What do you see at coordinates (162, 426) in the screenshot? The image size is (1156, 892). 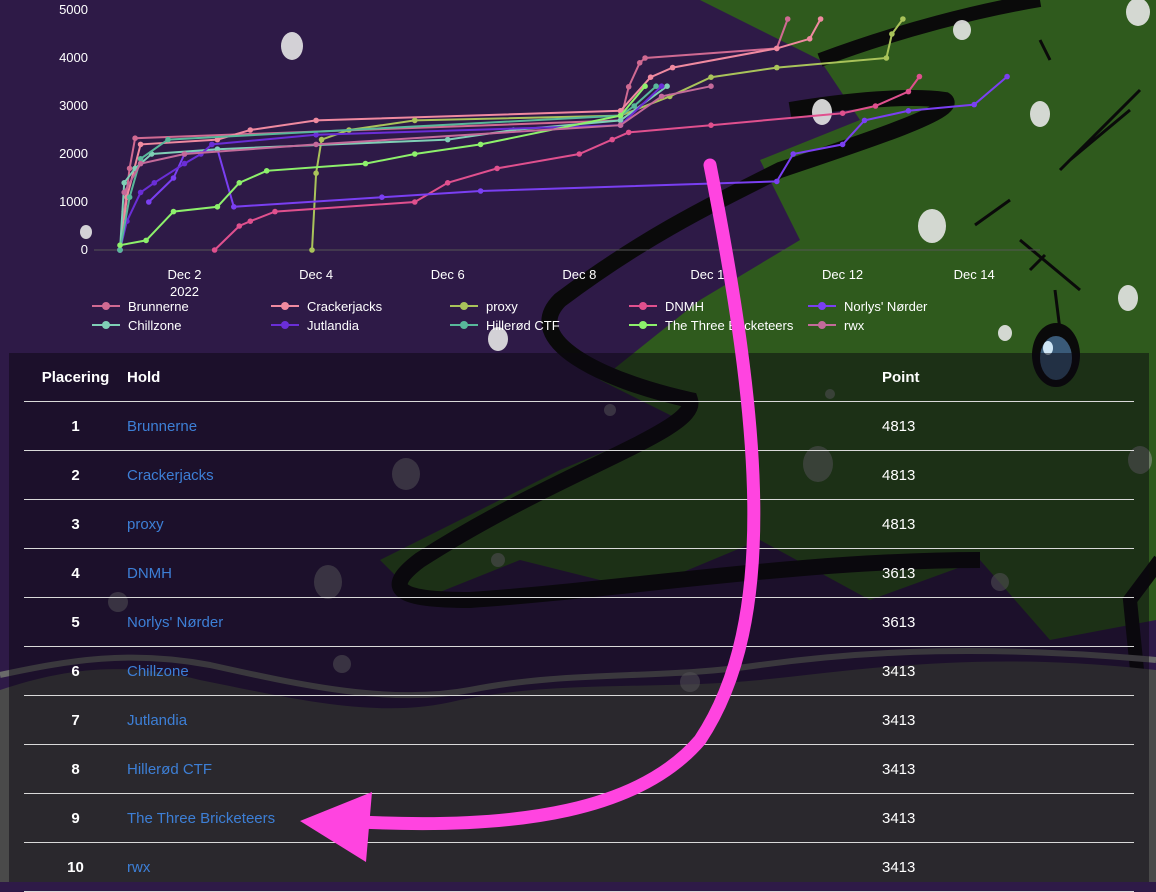 I see `team-link: Brunnerne` at bounding box center [162, 426].